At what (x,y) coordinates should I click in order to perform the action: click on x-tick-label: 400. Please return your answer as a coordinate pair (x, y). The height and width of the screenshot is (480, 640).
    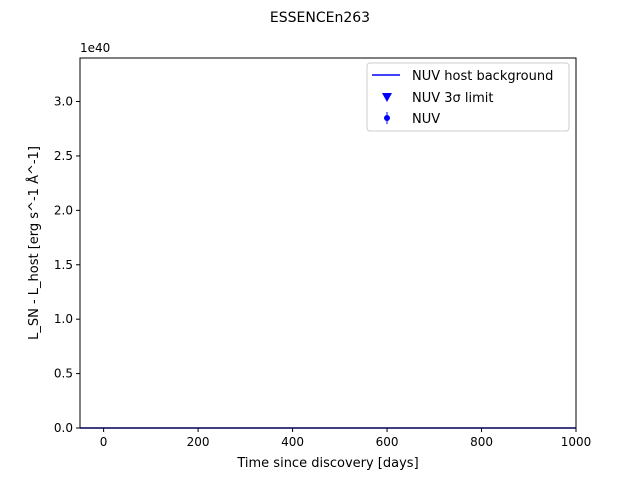
    Looking at the image, I should click on (292, 442).